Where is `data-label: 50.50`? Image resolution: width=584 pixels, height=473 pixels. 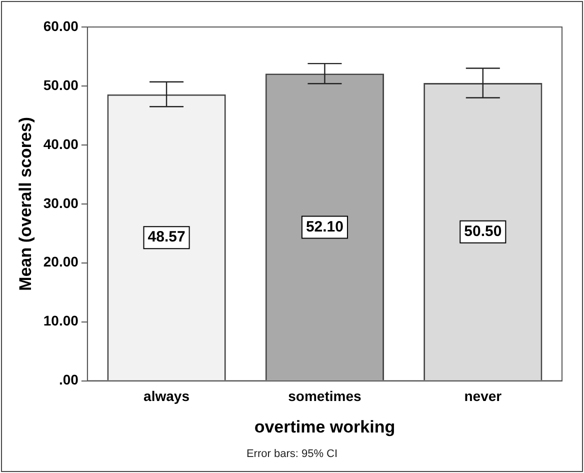 data-label: 50.50 is located at coordinates (483, 231).